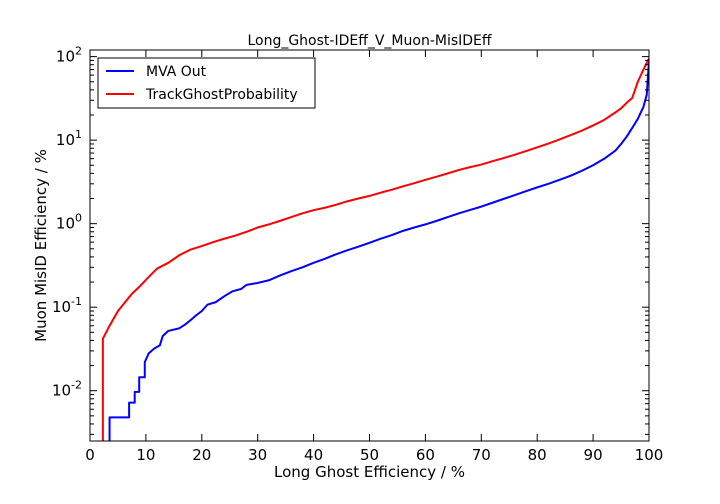  Describe the element at coordinates (221, 95) in the screenshot. I see `legend-label-trackghostprobability: TrackGhostProbability` at that location.